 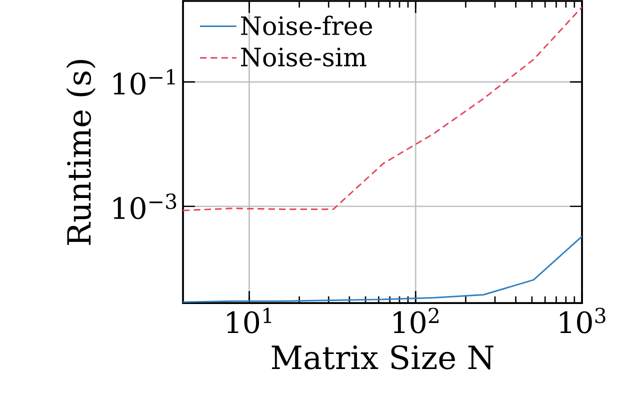 What do you see at coordinates (303, 57) in the screenshot?
I see `legend-label: Noise-sim` at bounding box center [303, 57].